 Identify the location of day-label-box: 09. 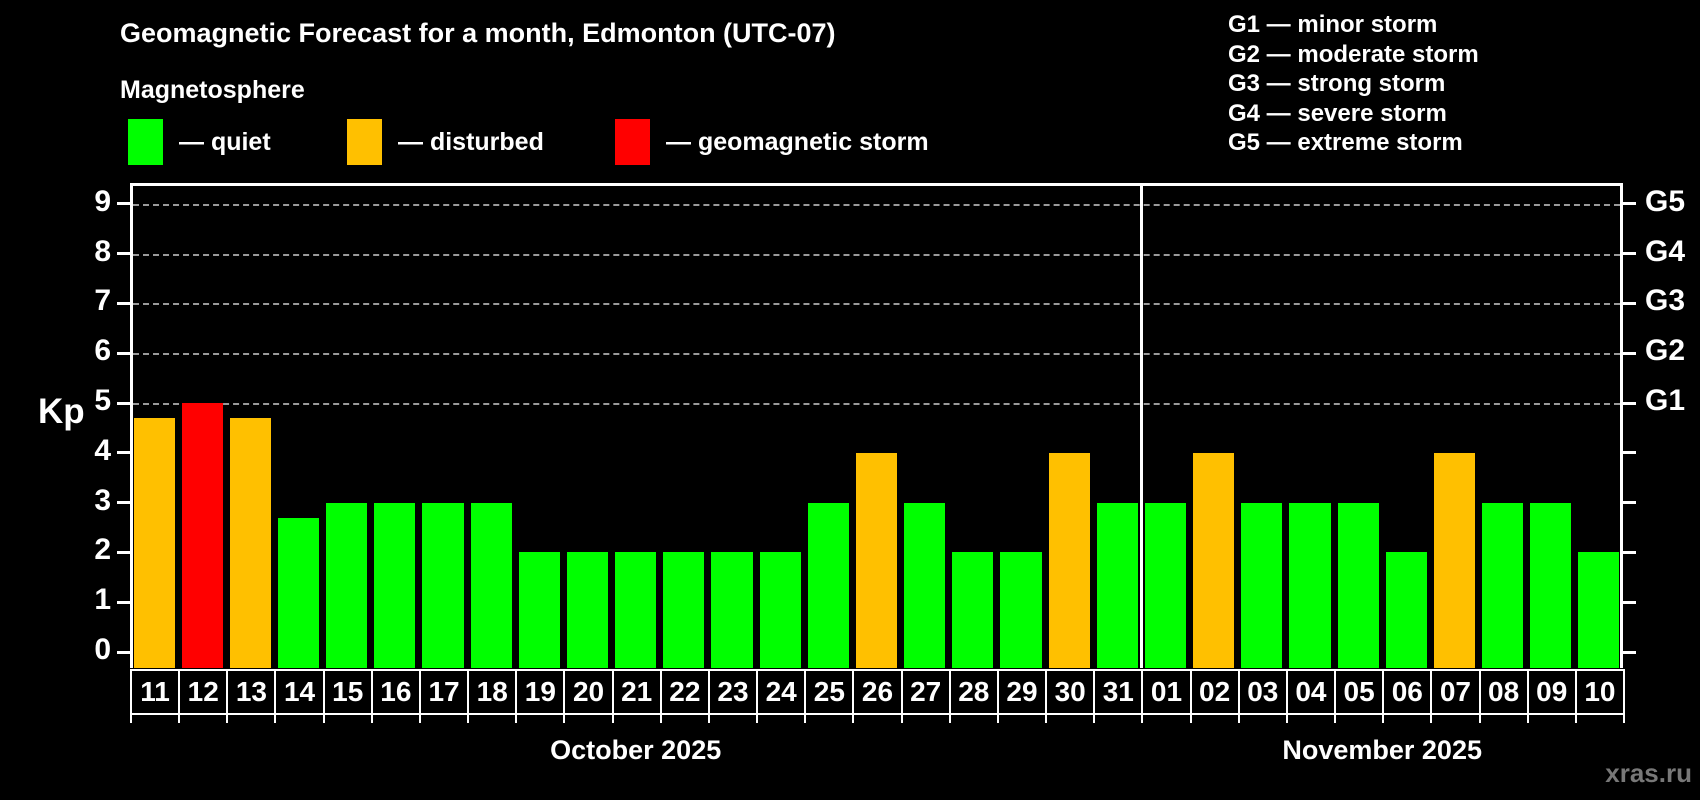
(1551, 692).